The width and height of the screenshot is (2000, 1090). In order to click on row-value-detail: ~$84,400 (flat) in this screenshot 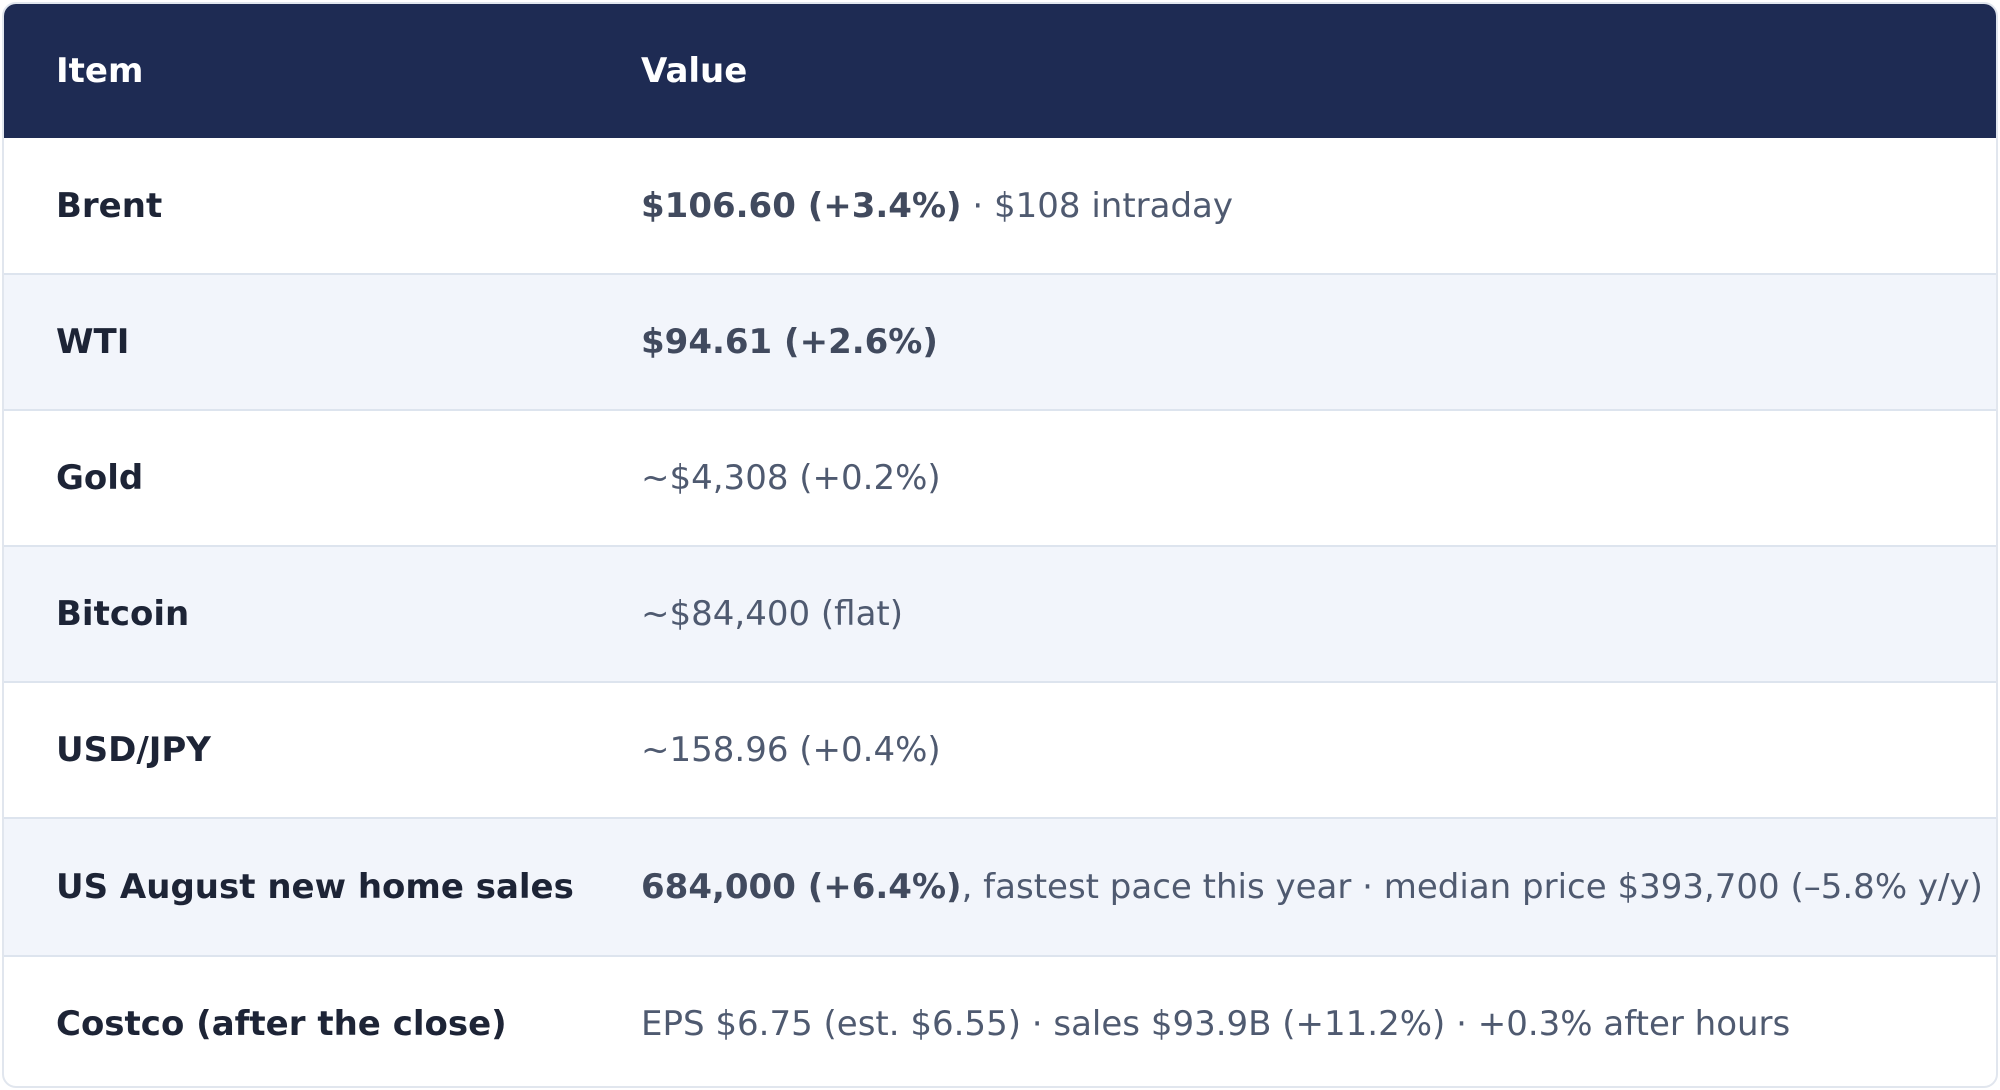, I will do `click(772, 614)`.